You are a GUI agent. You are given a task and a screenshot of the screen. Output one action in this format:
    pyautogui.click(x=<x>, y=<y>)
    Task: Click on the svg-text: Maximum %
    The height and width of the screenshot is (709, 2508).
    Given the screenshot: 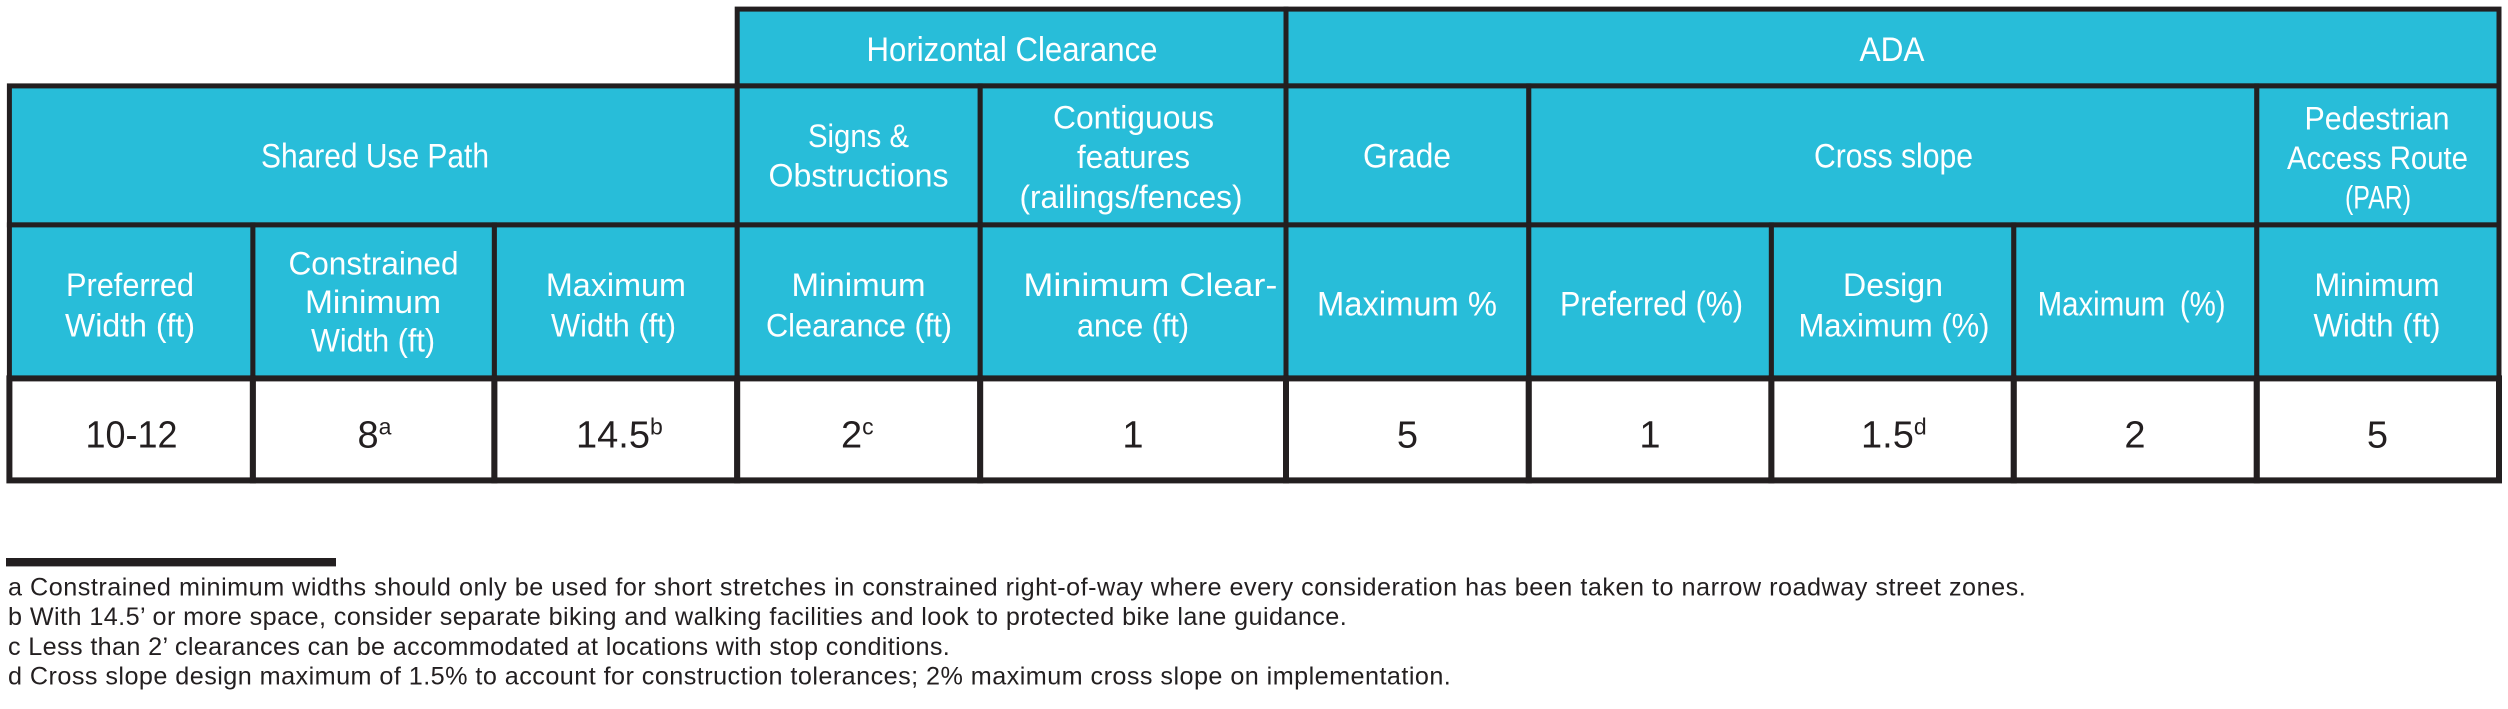 What is the action you would take?
    pyautogui.click(x=1407, y=305)
    